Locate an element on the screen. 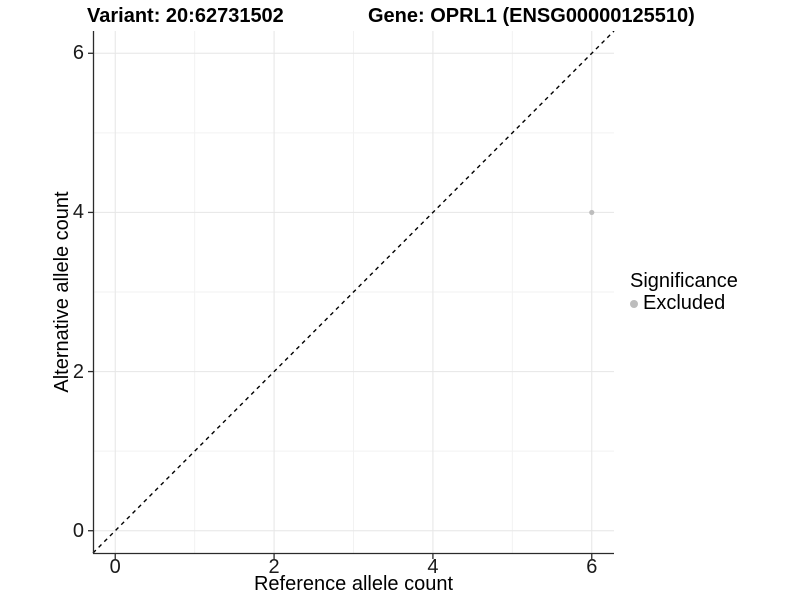 Image resolution: width=800 pixels, height=600 pixels. y-tick-label: 0 is located at coordinates (78, 530).